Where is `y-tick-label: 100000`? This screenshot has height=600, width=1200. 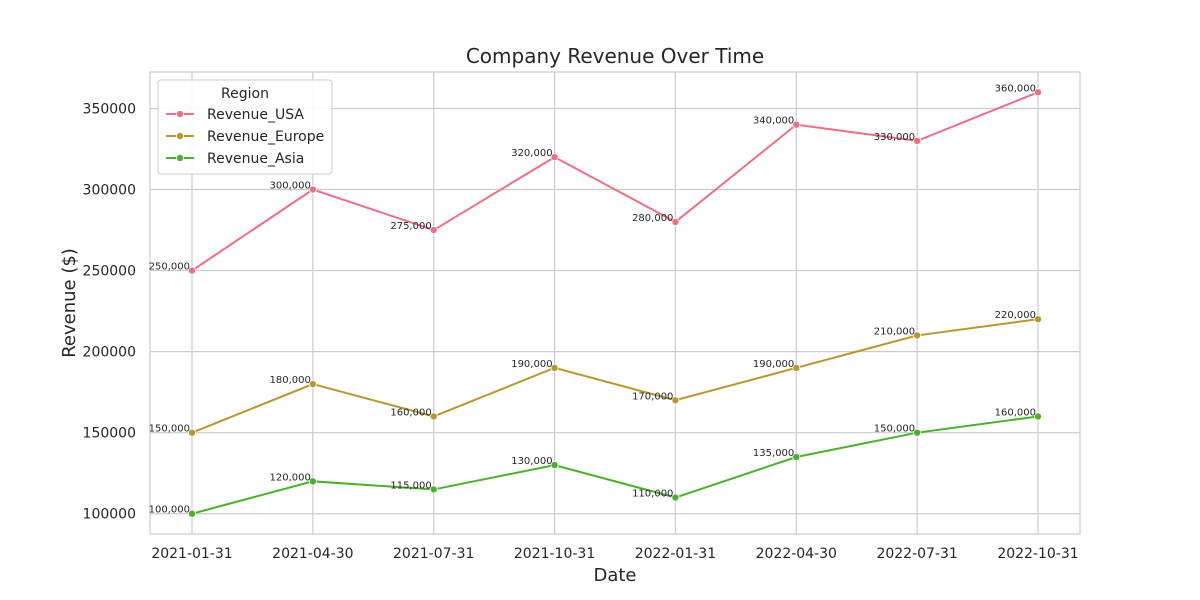 y-tick-label: 100000 is located at coordinates (109, 515).